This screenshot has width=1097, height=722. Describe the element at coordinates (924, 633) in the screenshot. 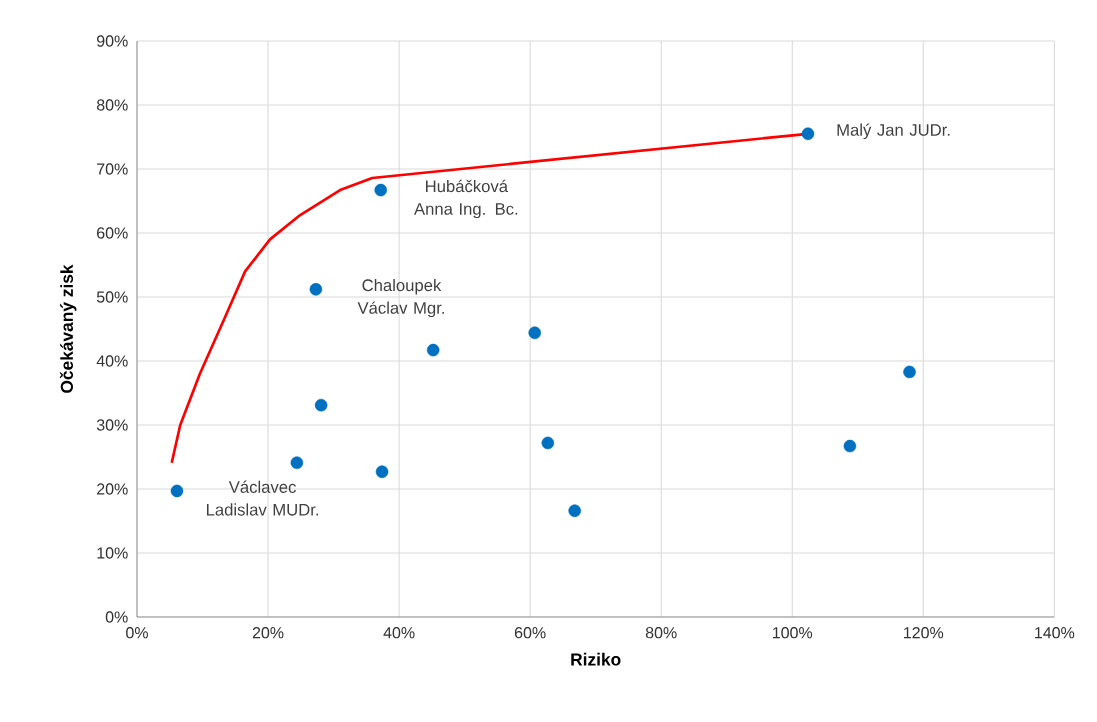

I see `x-tick-label: 120%` at that location.